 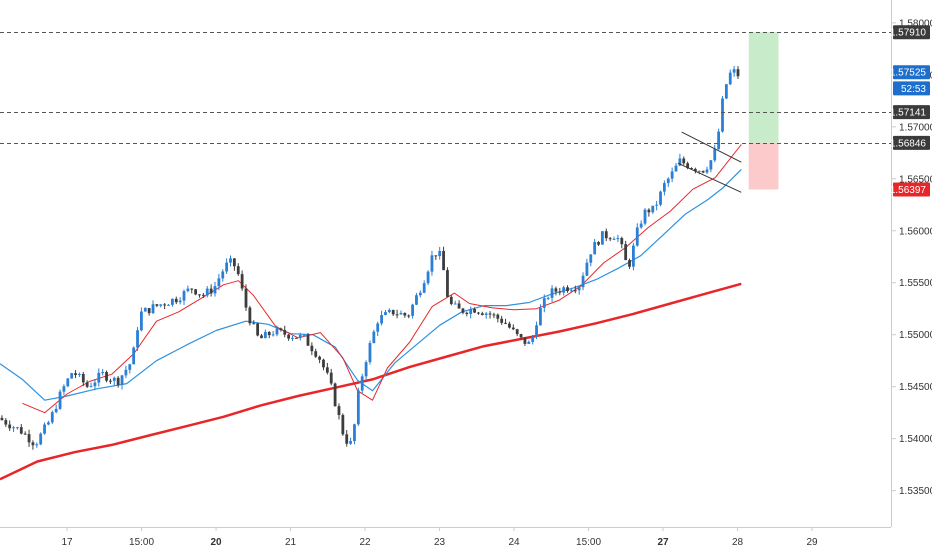 What do you see at coordinates (915, 335) in the screenshot?
I see `price-tick-label: 1.55000` at bounding box center [915, 335].